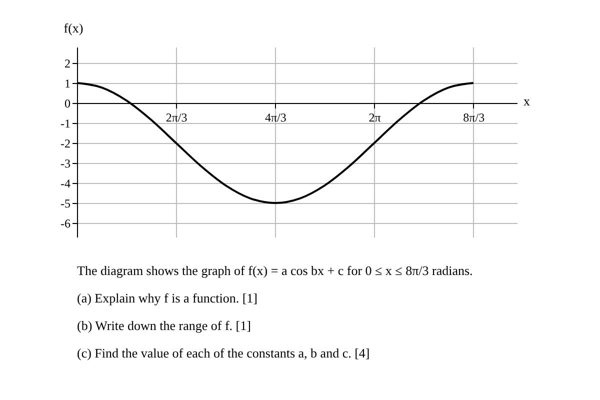 Image resolution: width=600 pixels, height=400 pixels. I want to click on y-tick-label: -1, so click(65, 123).